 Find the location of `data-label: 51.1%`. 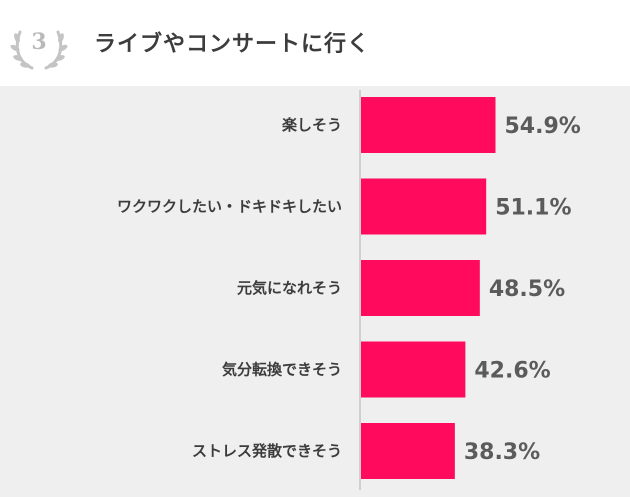

data-label: 51.1% is located at coordinates (533, 208).